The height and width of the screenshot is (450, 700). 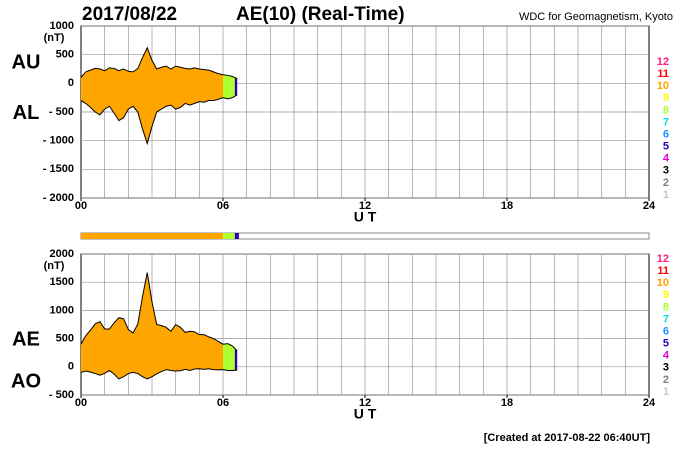 I want to click on y-tick-label: - 2000, so click(x=58, y=198).